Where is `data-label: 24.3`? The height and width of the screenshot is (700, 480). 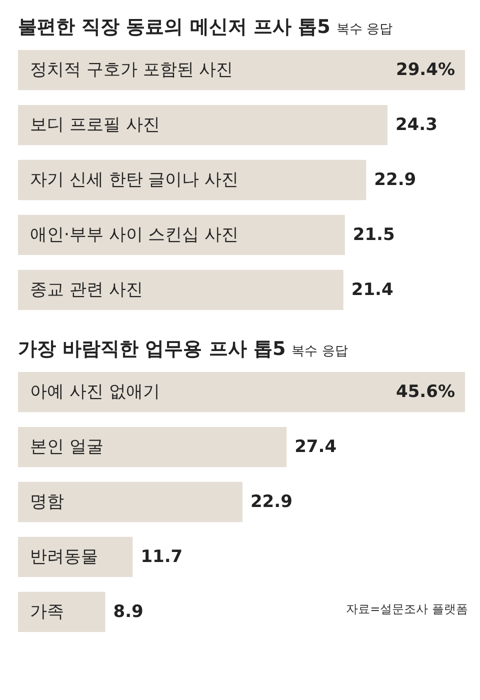 data-label: 24.3 is located at coordinates (416, 125).